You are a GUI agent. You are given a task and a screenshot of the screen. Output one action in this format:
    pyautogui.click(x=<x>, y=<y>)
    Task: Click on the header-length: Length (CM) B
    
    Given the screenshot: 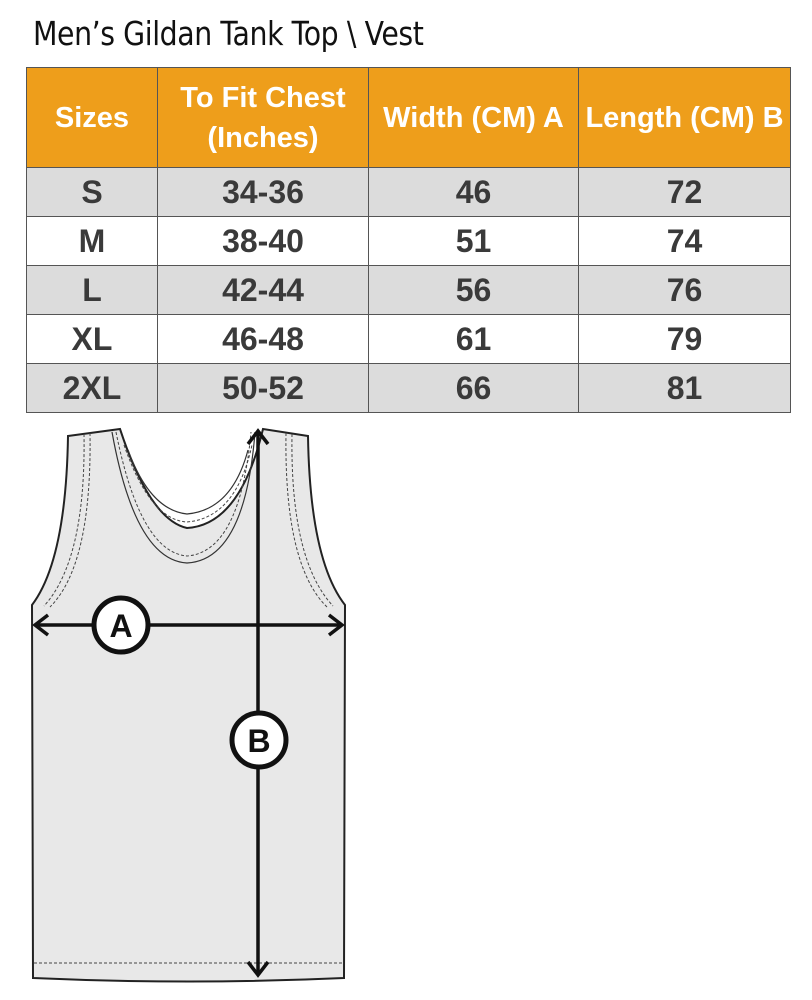 What is the action you would take?
    pyautogui.click(x=684, y=117)
    